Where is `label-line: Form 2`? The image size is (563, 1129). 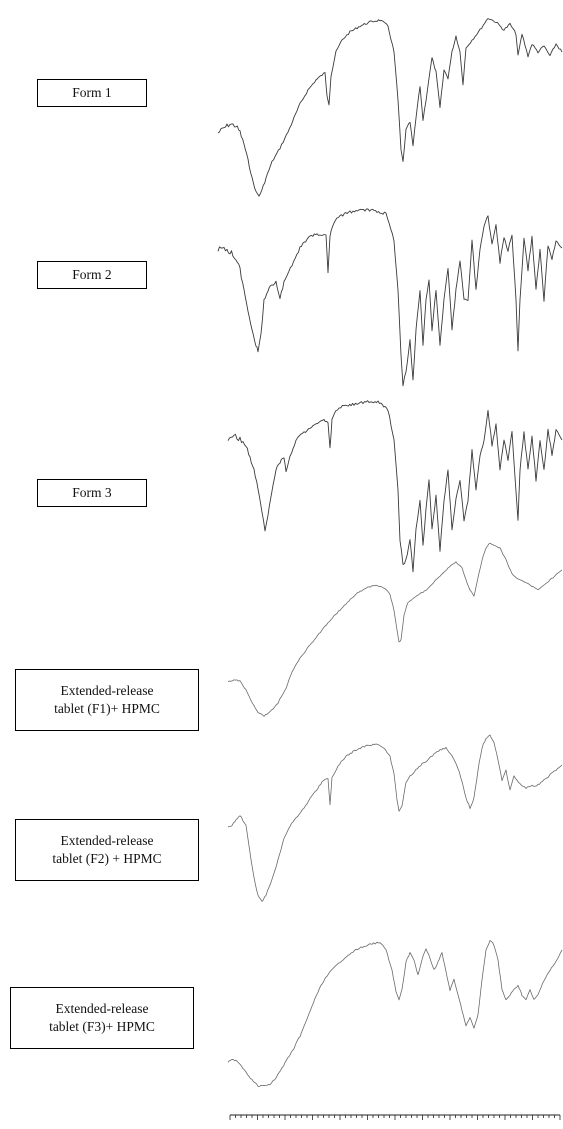
label-line: Form 2 is located at coordinates (92, 274).